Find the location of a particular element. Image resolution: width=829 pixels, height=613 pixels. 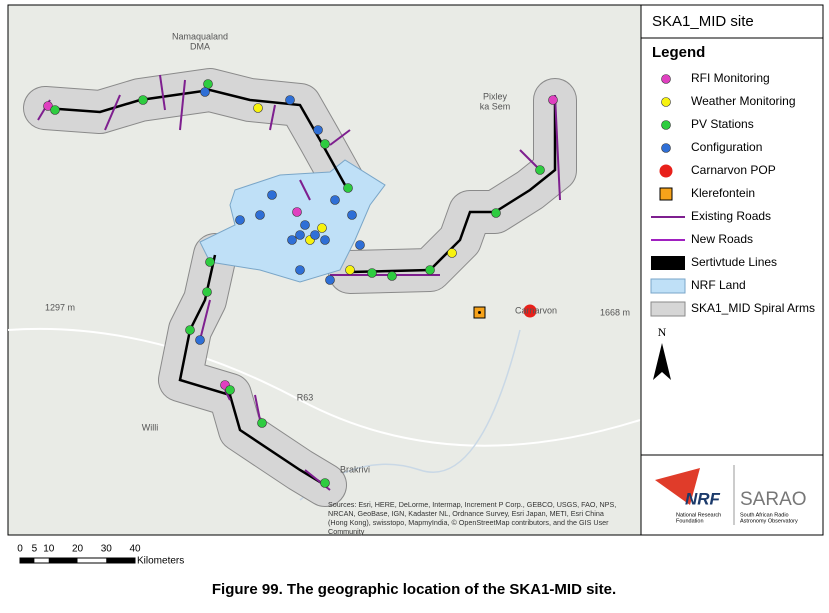

place-label: Willi is located at coordinates (150, 427).